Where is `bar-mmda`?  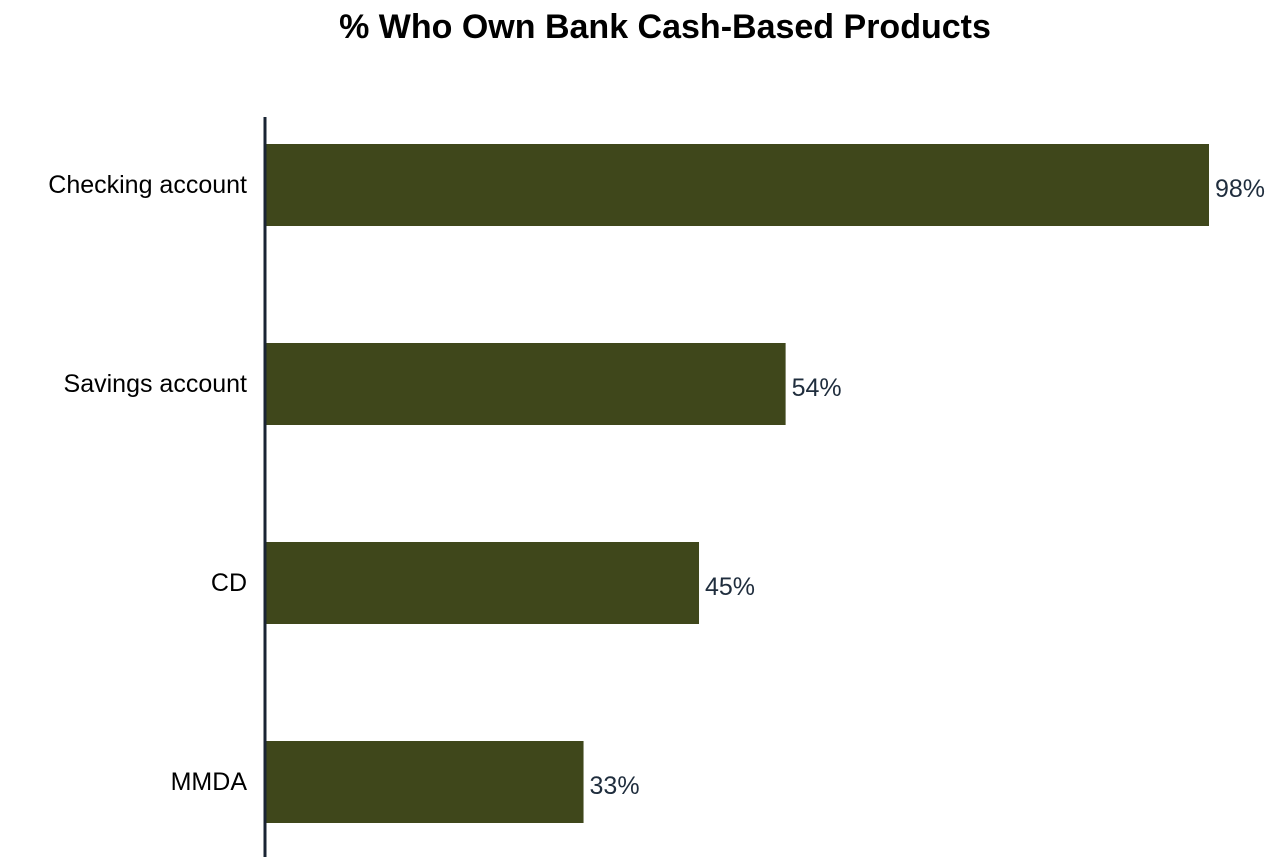 bar-mmda is located at coordinates (425, 782).